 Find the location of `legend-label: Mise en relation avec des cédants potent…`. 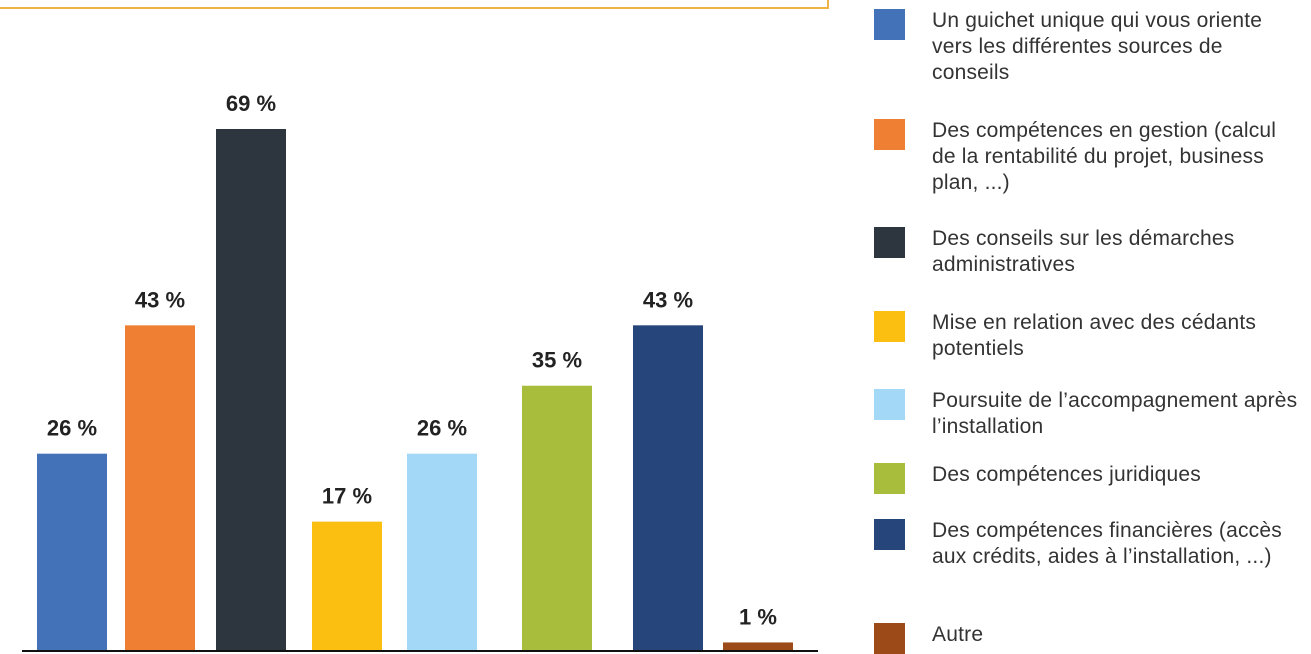

legend-label: Mise en relation avec des cédants potent… is located at coordinates (1094, 335).